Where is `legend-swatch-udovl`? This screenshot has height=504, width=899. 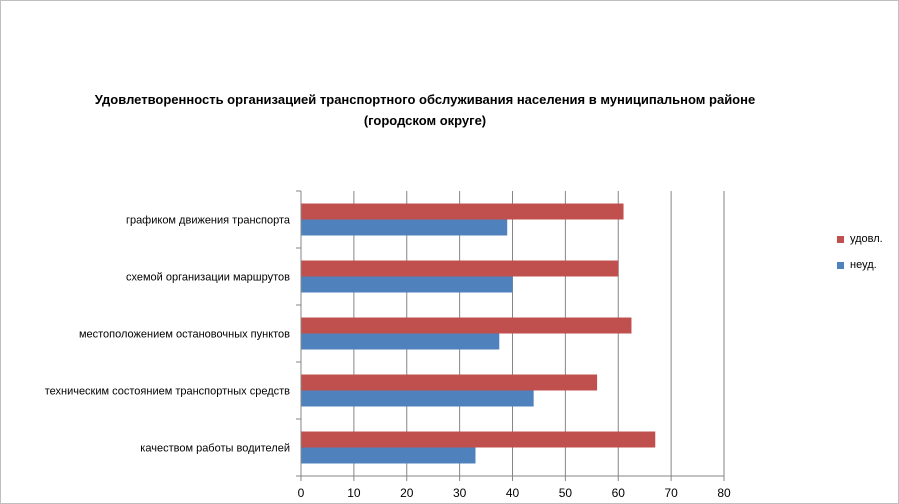
legend-swatch-udovl is located at coordinates (840, 239).